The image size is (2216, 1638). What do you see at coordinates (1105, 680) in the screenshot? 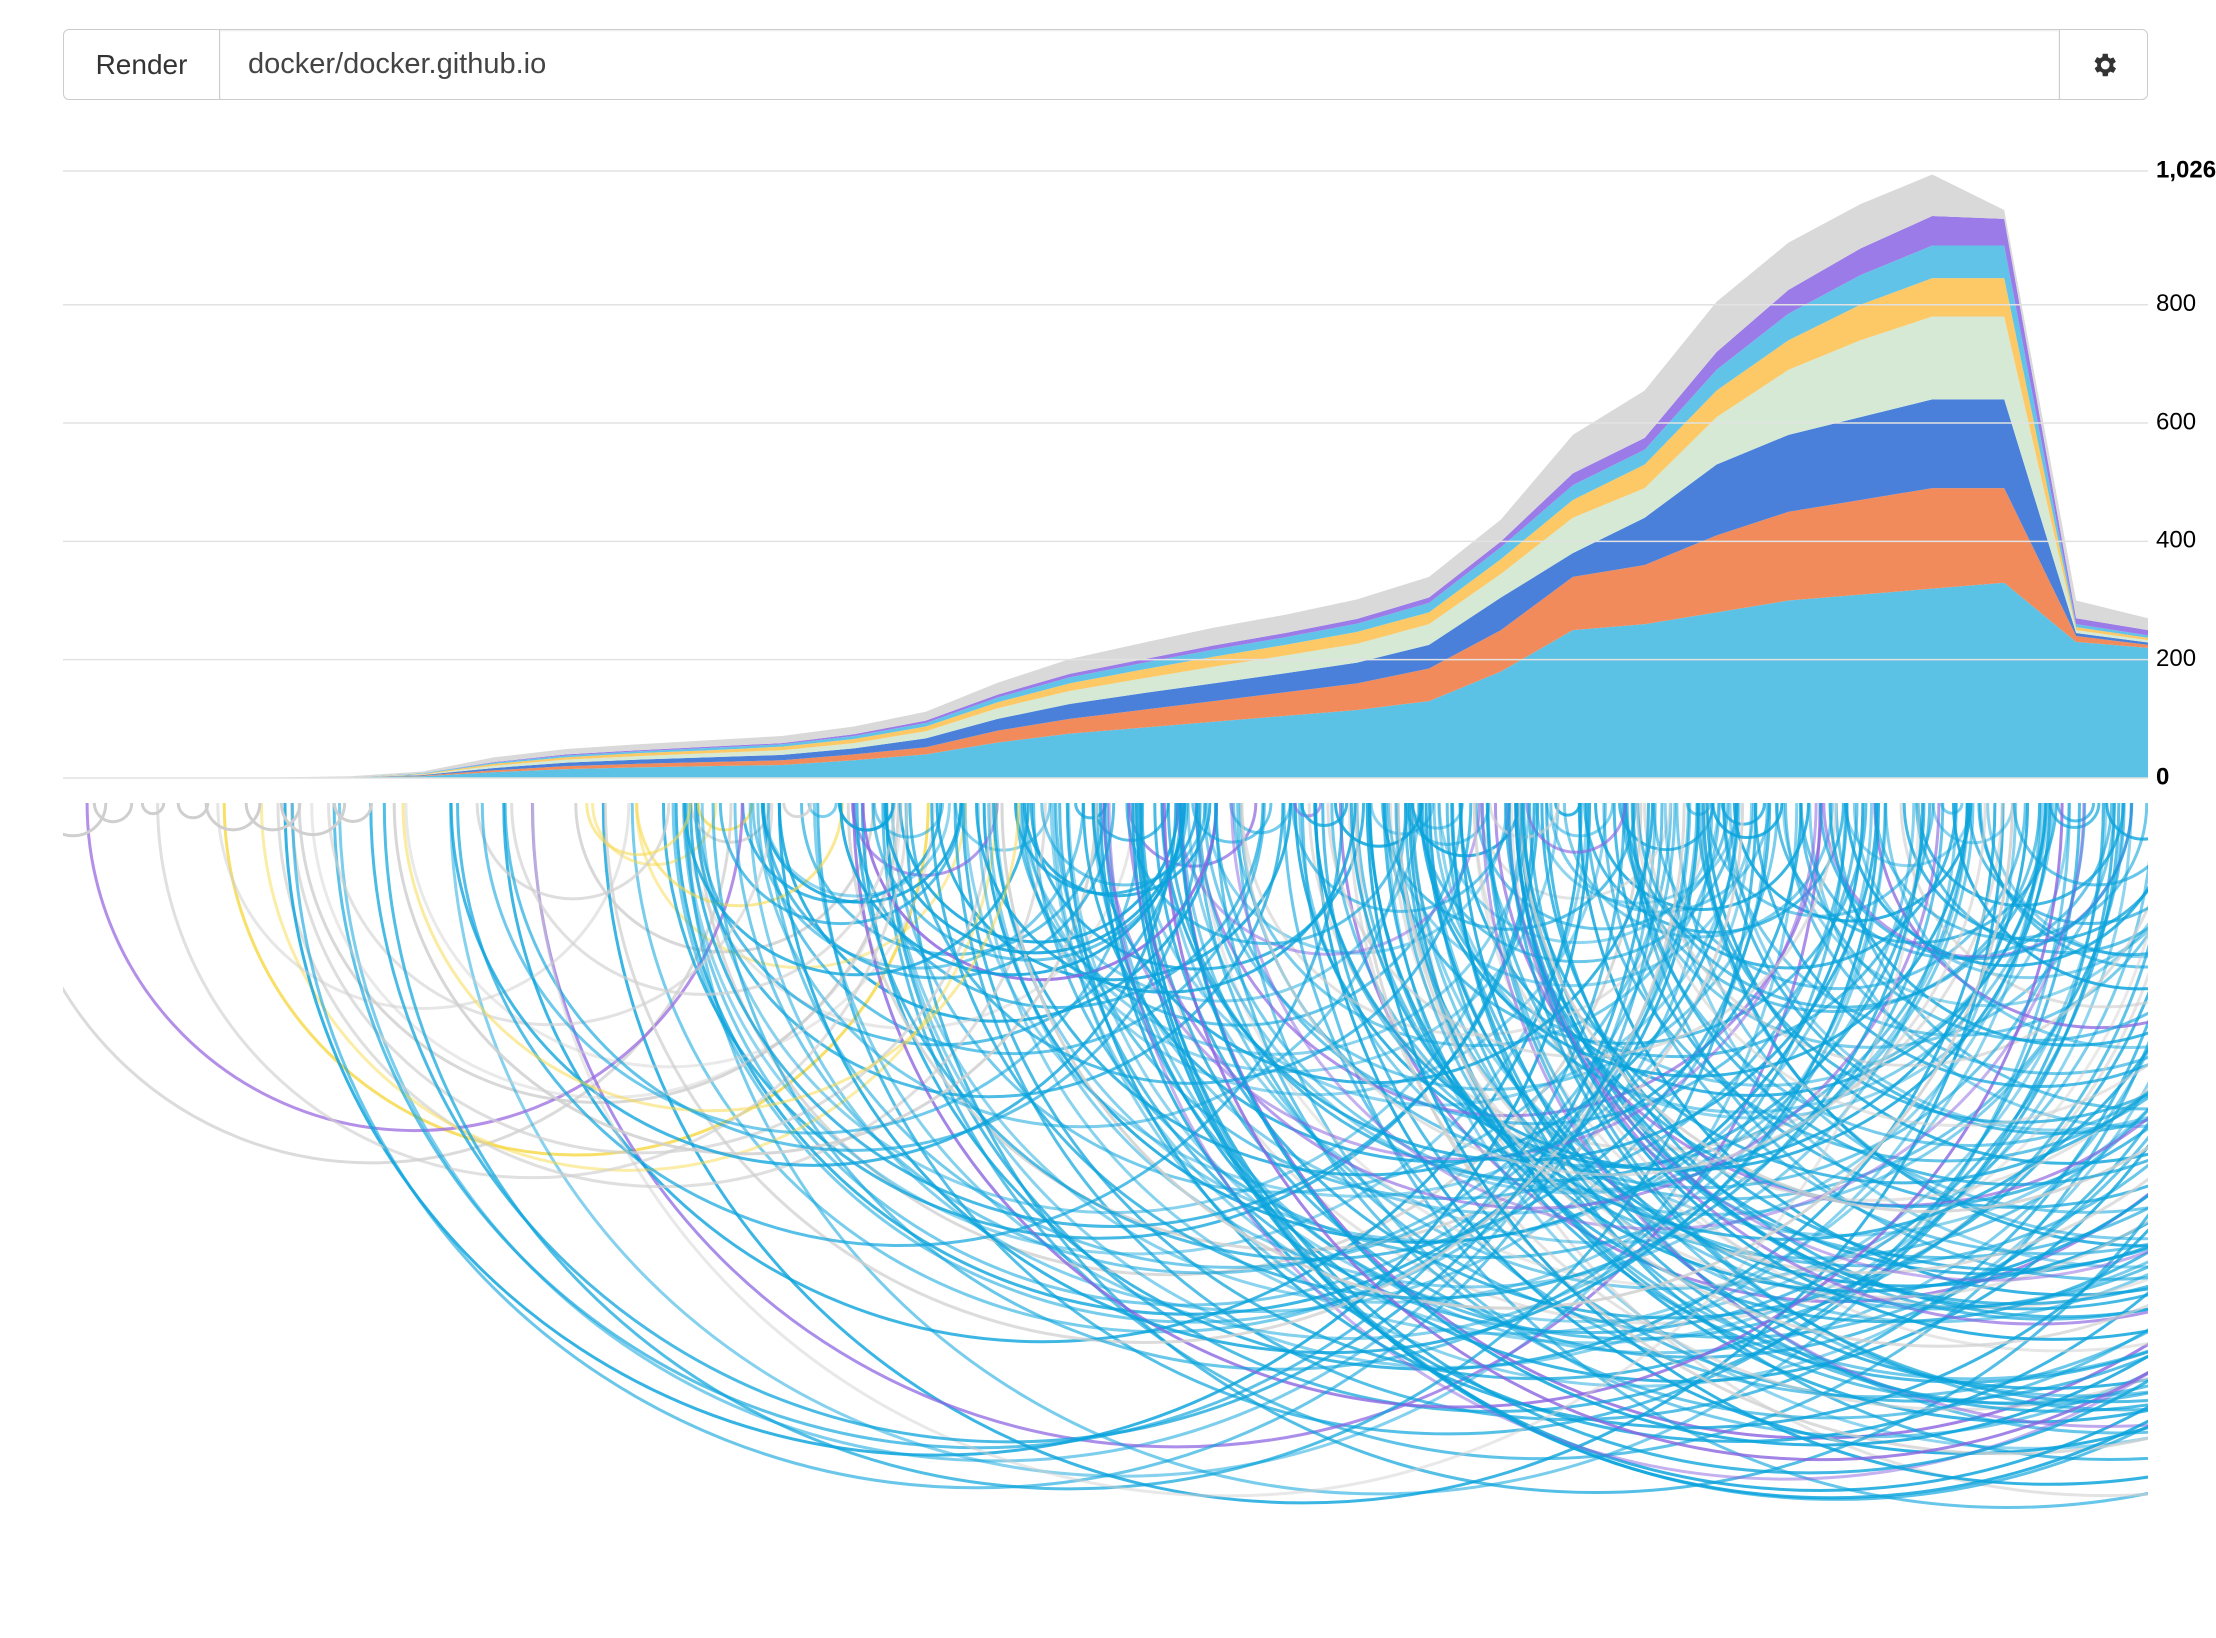
I see `area` at bounding box center [1105, 680].